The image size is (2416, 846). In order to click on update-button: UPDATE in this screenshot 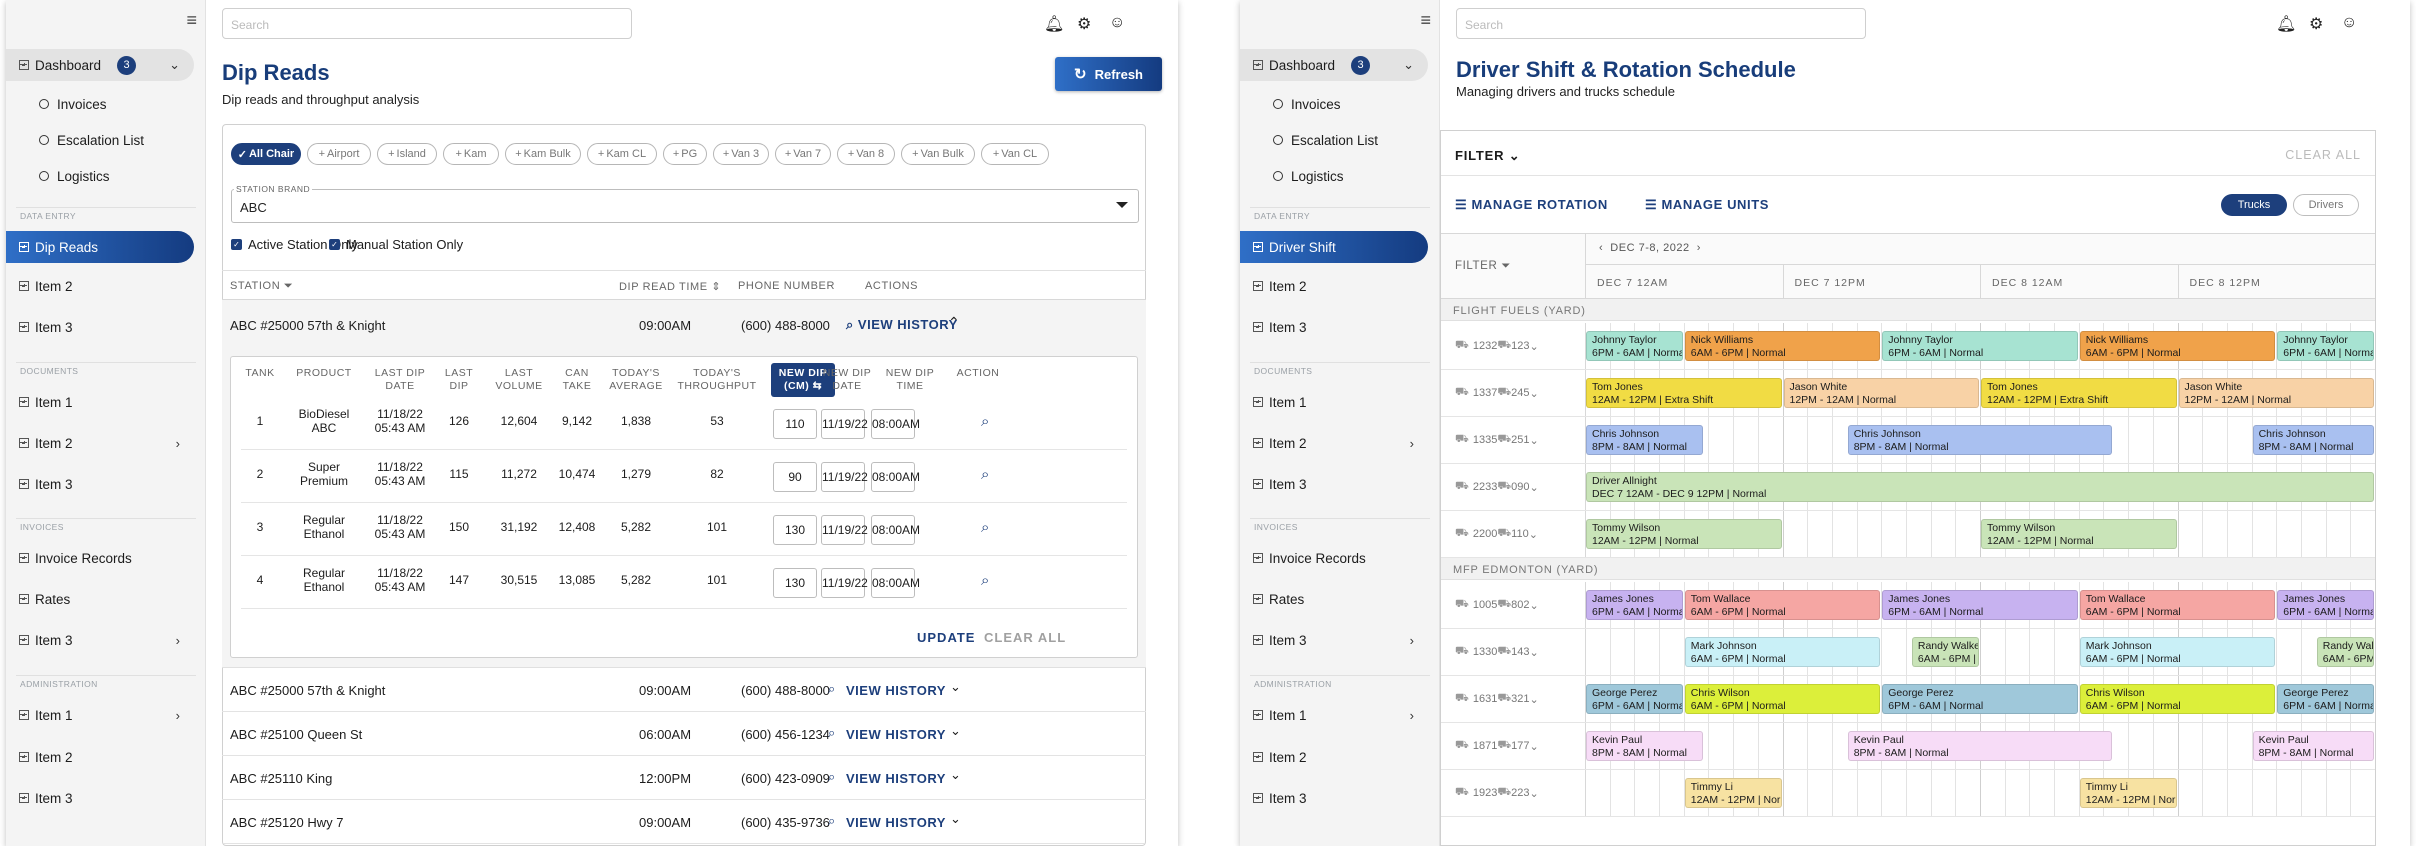, I will do `click(946, 637)`.